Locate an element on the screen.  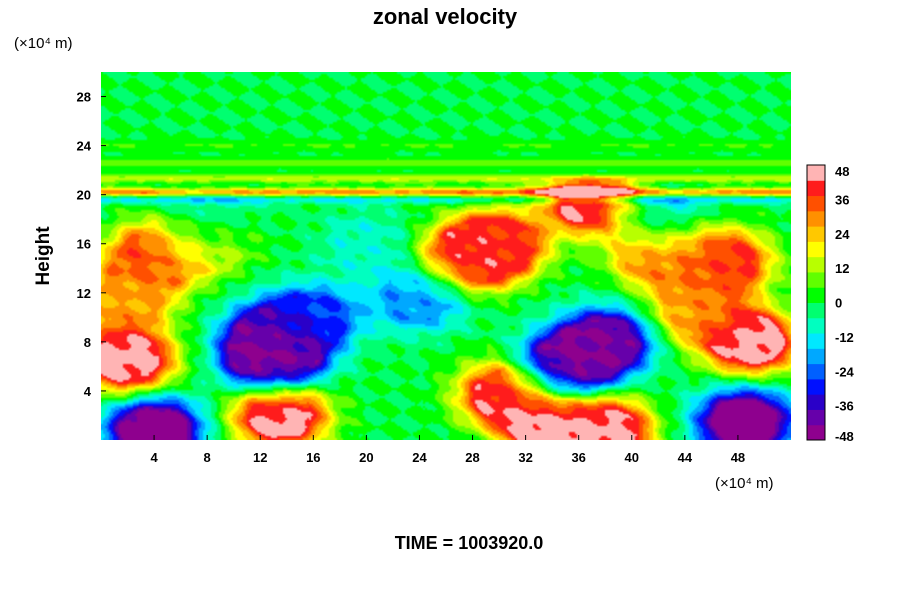
x-tick-label: 24 is located at coordinates (419, 457).